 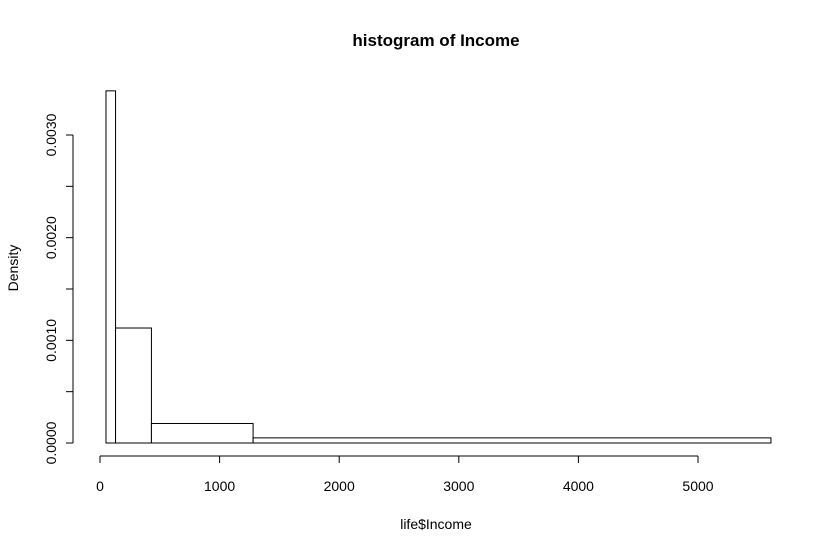 I want to click on y-axis: 0.0000 0.0010 0.0020 0.0030, so click(x=58, y=288).